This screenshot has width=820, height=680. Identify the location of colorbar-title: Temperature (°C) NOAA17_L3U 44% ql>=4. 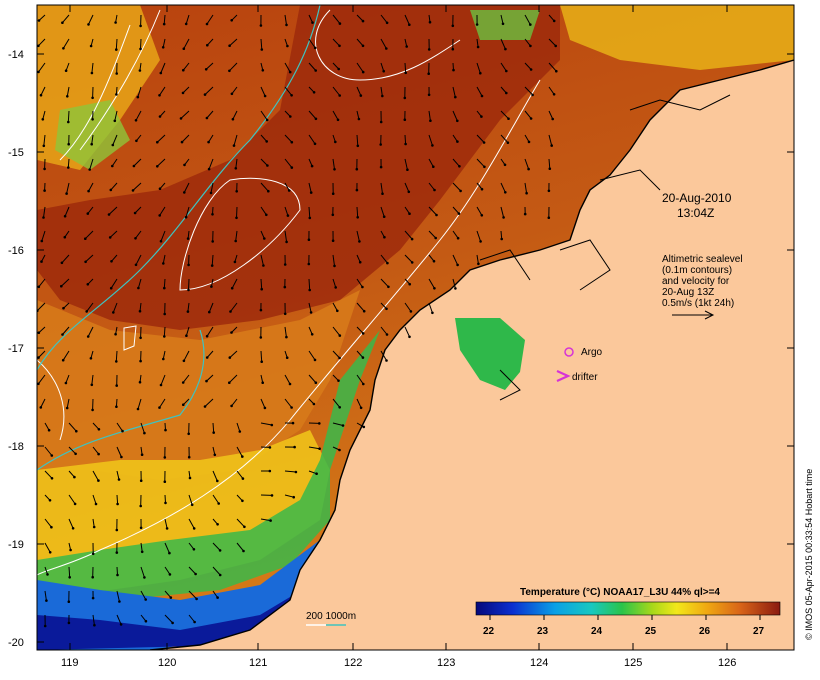
(620, 592).